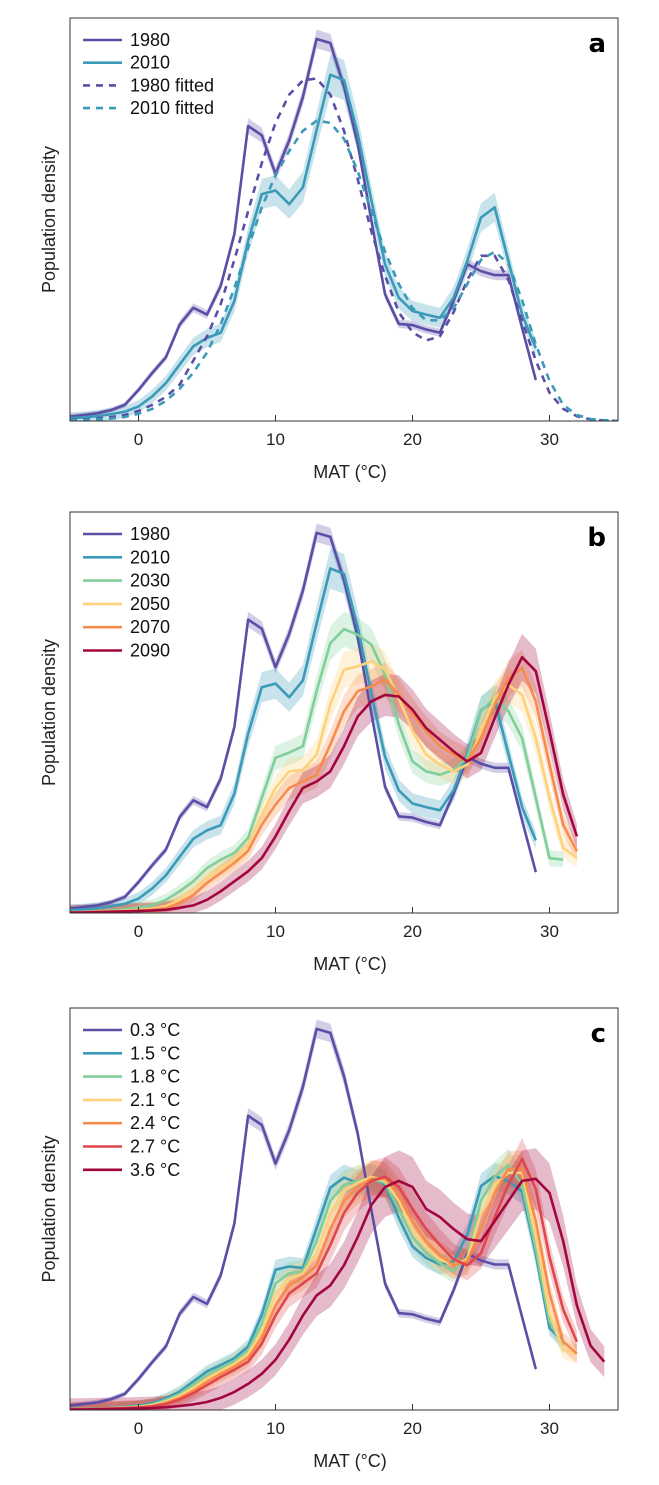  What do you see at coordinates (597, 44) in the screenshot?
I see `panel-letter: a` at bounding box center [597, 44].